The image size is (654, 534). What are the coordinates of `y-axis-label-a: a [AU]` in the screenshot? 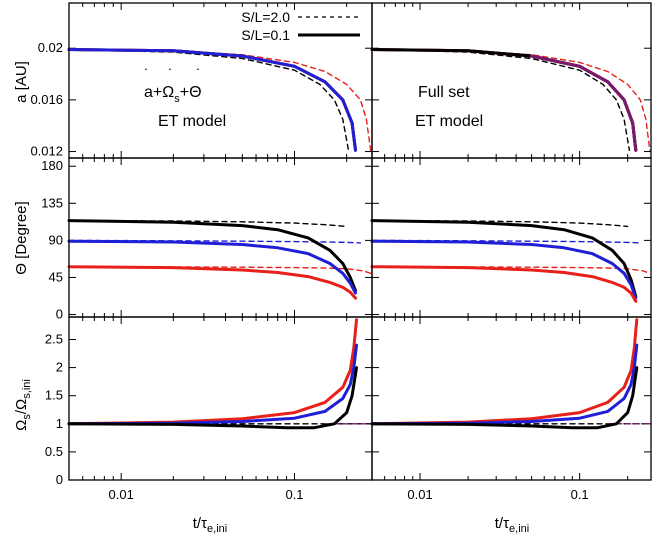 It's located at (21, 82).